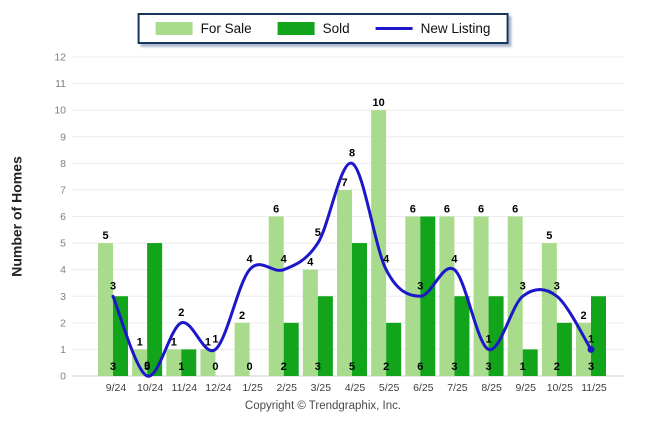 The image size is (646, 434). Describe the element at coordinates (318, 233) in the screenshot. I see `new-listing-value-label: 5` at that location.